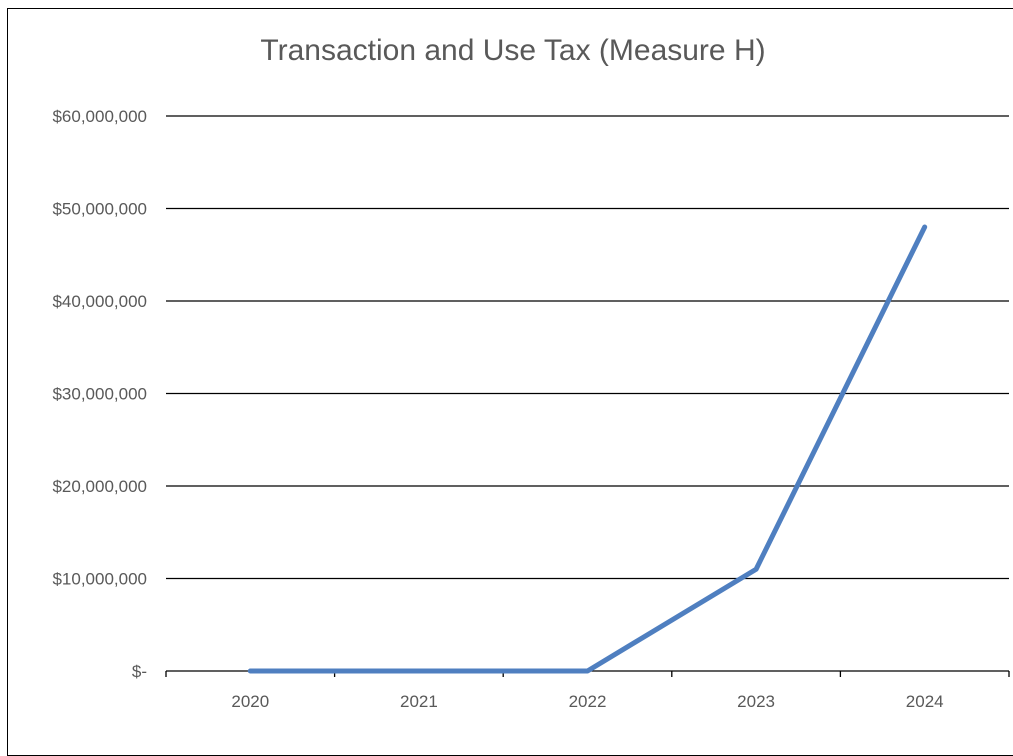 This screenshot has width=1013, height=756. Describe the element at coordinates (99, 486) in the screenshot. I see `y-tick-label: $20,000,000` at that location.